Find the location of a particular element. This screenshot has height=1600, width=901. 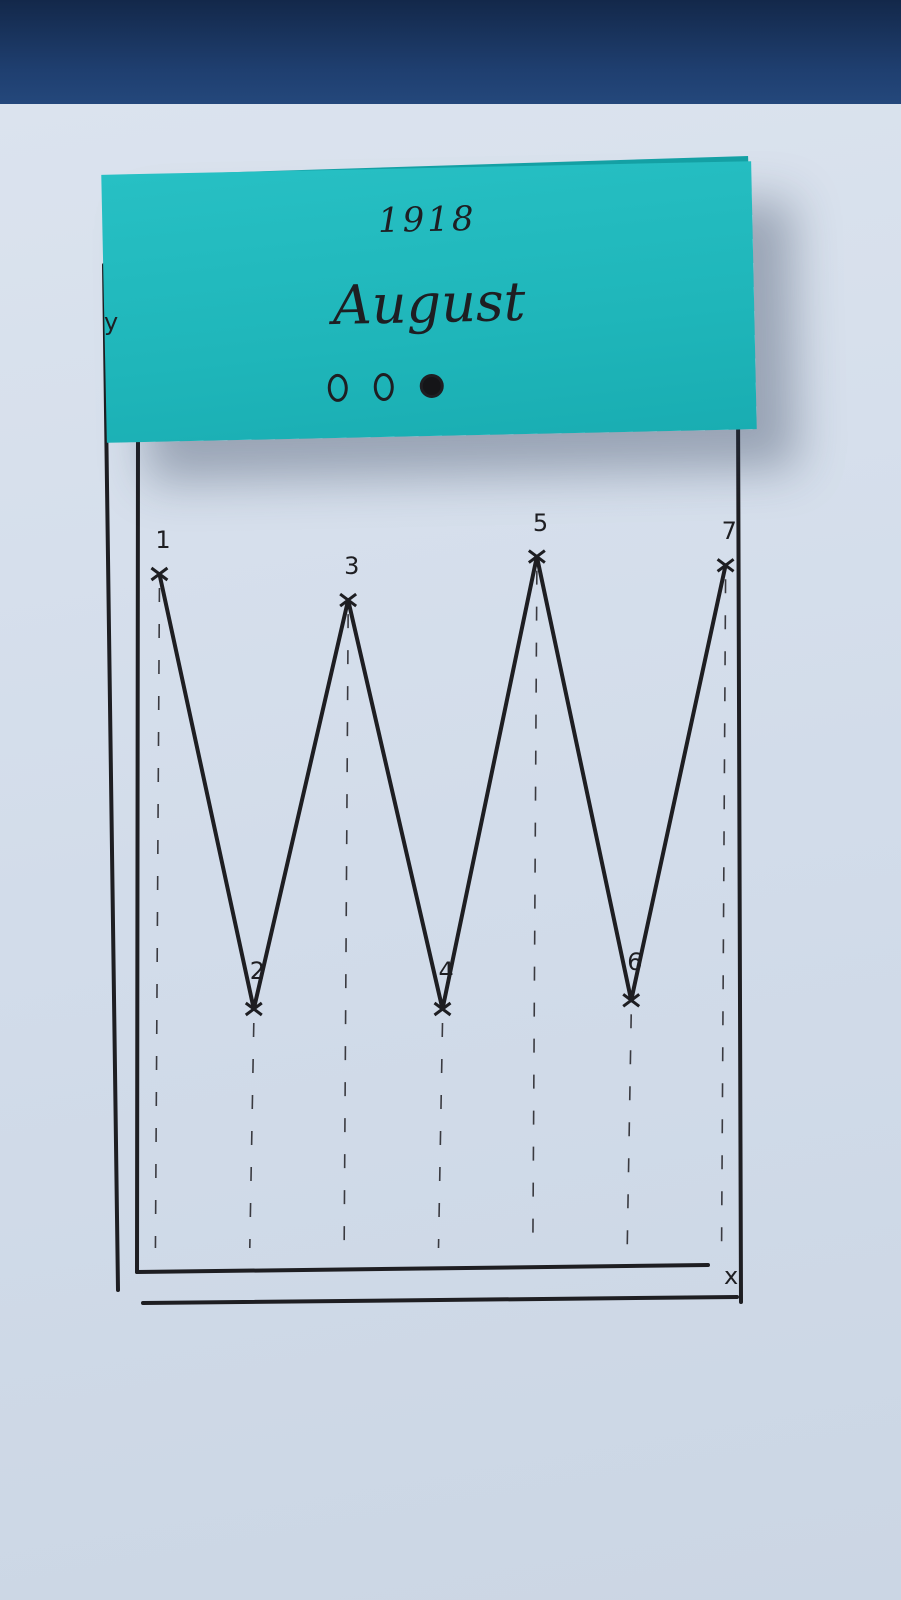

background-cloth is located at coordinates (450, 59).